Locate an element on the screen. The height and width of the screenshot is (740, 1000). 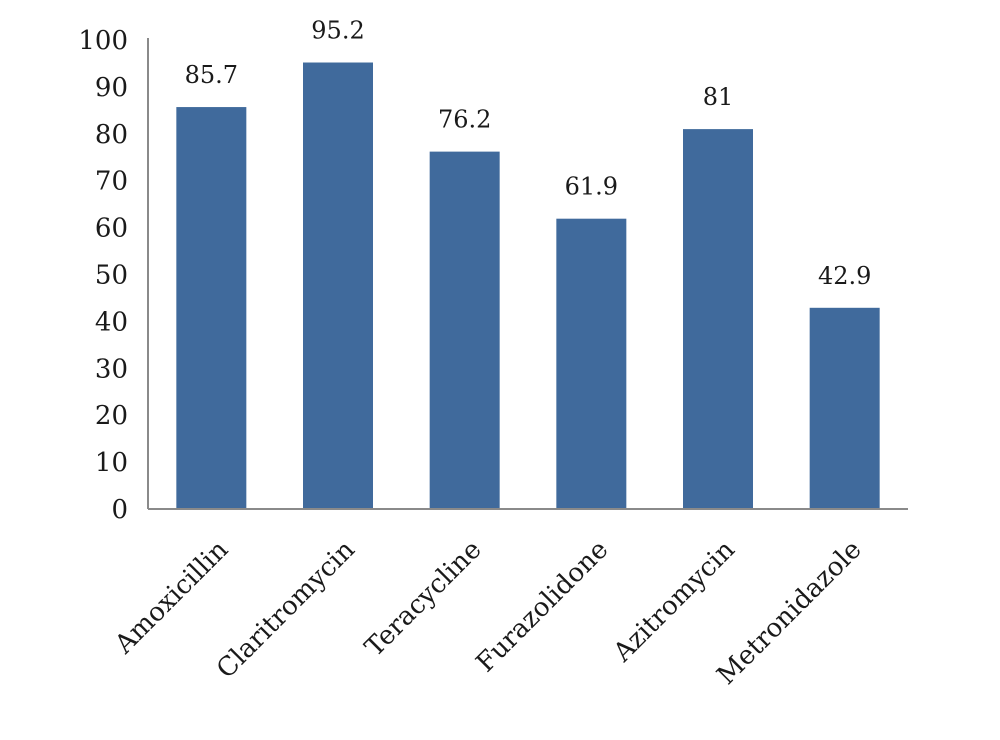
y-axis: 0 10 20 30 40 50 60 70 80 90 100 is located at coordinates (113, 275).